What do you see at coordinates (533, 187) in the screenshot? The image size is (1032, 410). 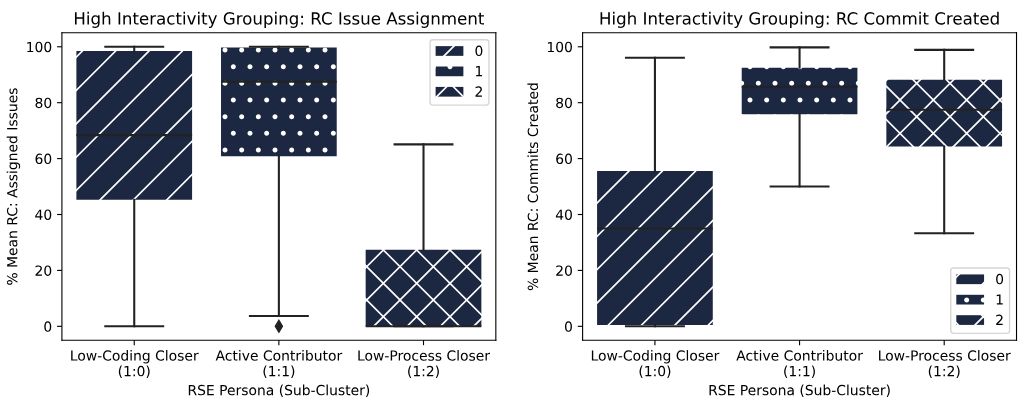 I see `y-axis-title: % Mean RC: Commits Created` at bounding box center [533, 187].